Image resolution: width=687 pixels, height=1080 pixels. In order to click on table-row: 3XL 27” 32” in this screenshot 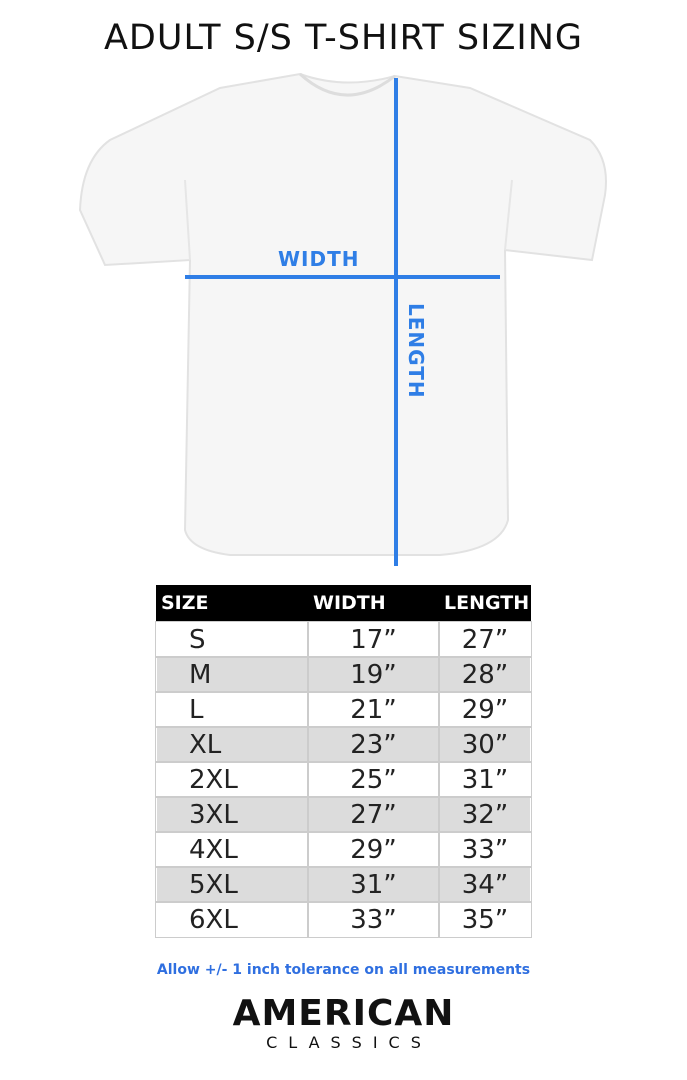, I will do `click(343, 814)`.